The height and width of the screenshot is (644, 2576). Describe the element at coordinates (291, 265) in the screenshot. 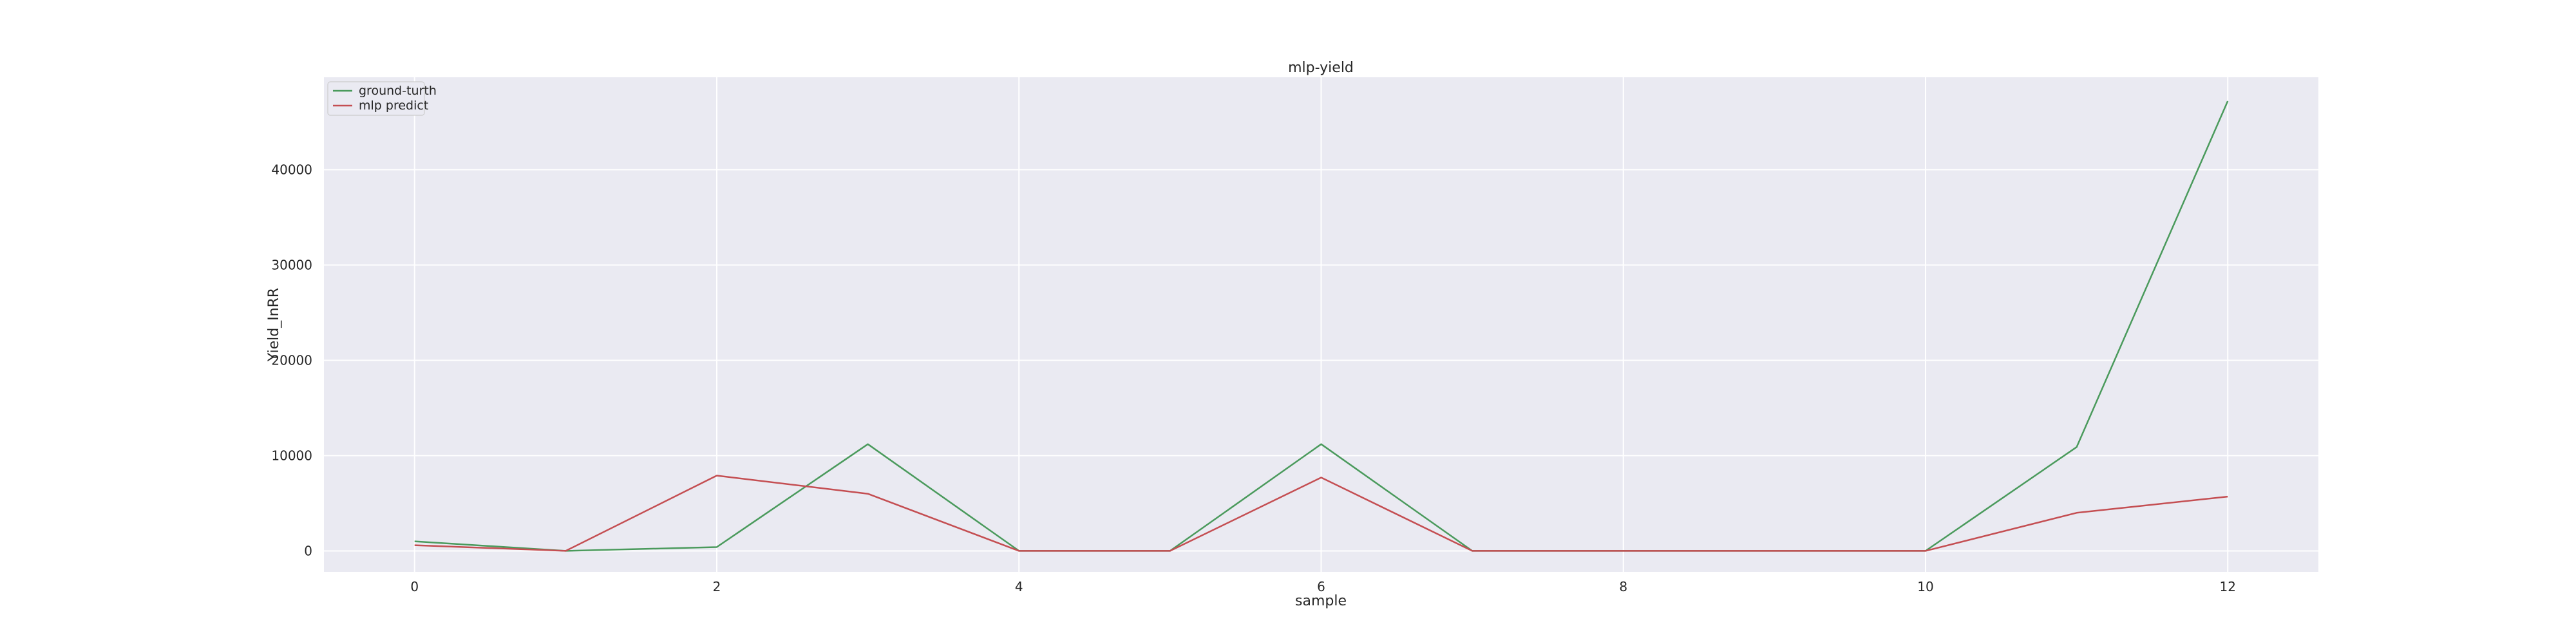

I see `y-tick-label: 30000` at that location.